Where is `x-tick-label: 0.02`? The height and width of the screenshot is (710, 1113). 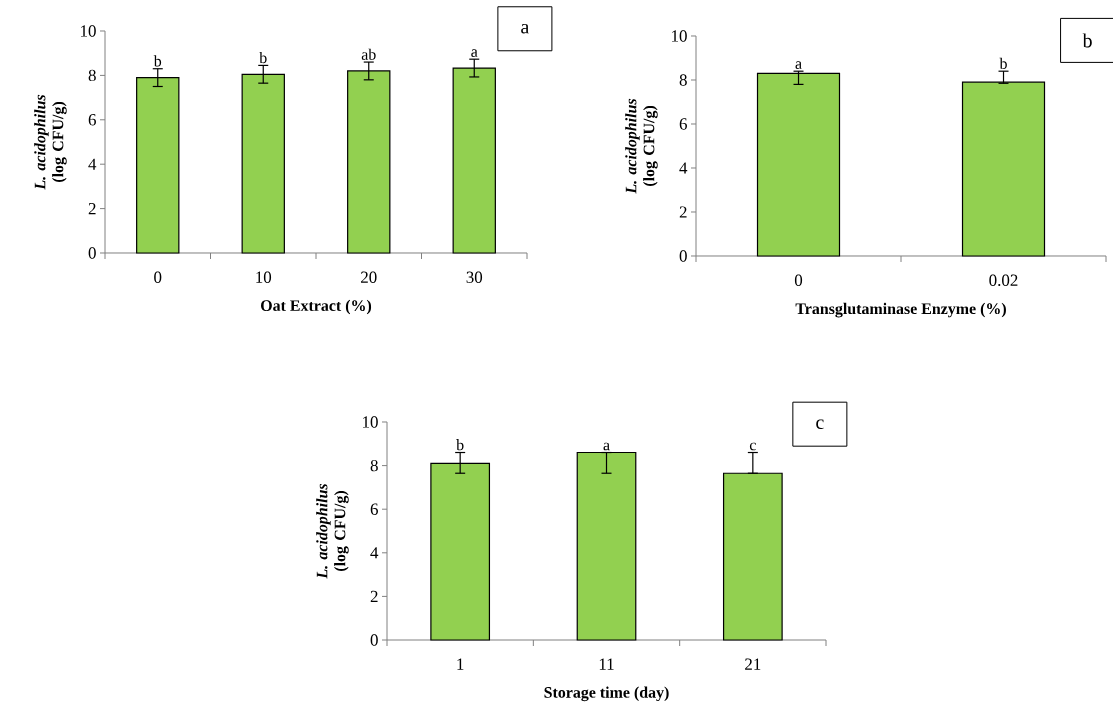 x-tick-label: 0.02 is located at coordinates (1003, 280).